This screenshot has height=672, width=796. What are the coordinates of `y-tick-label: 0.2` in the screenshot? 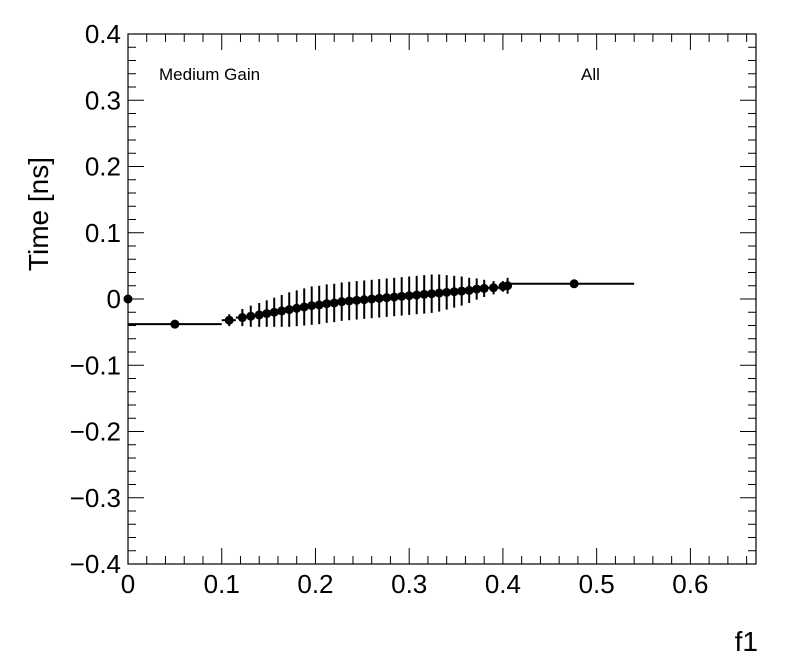 It's located at (103, 167).